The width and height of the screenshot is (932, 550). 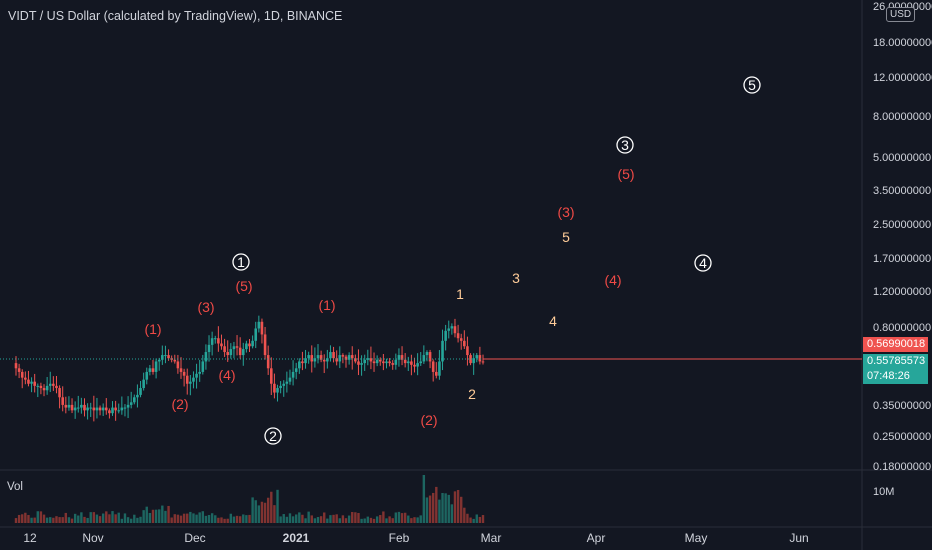 I want to click on time-axis: 12 Nov Dec 2021 Feb Mar Apr May Jun, so click(x=415, y=538).